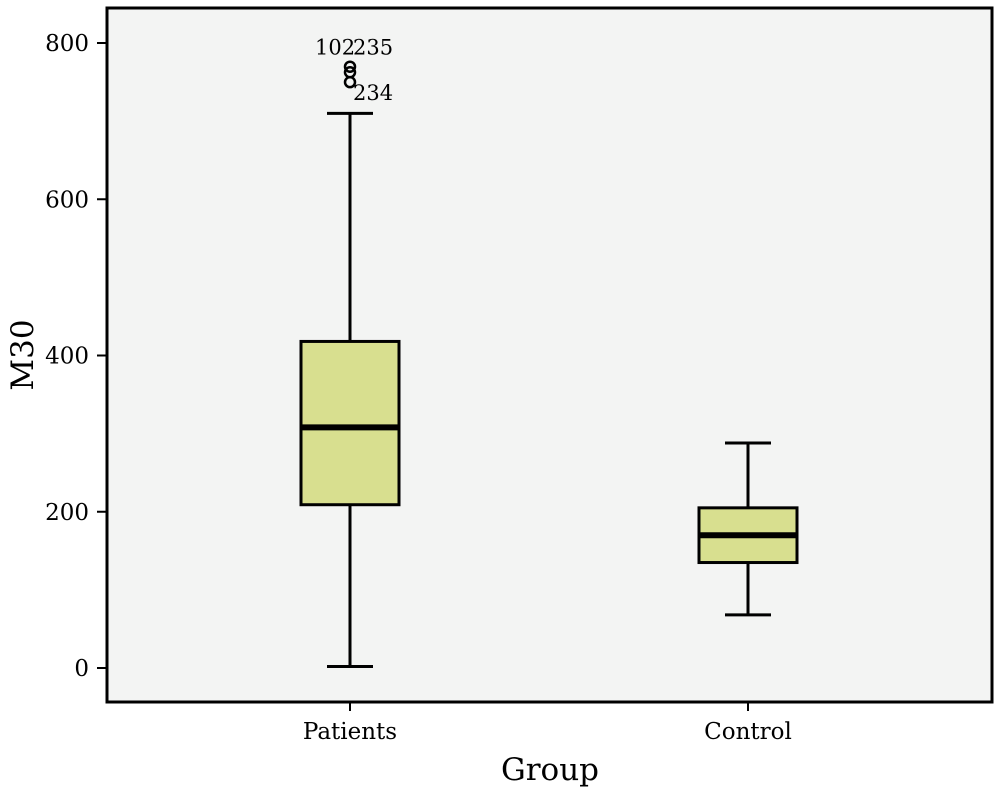  What do you see at coordinates (23, 354) in the screenshot?
I see `y-axis-title: M30` at bounding box center [23, 354].